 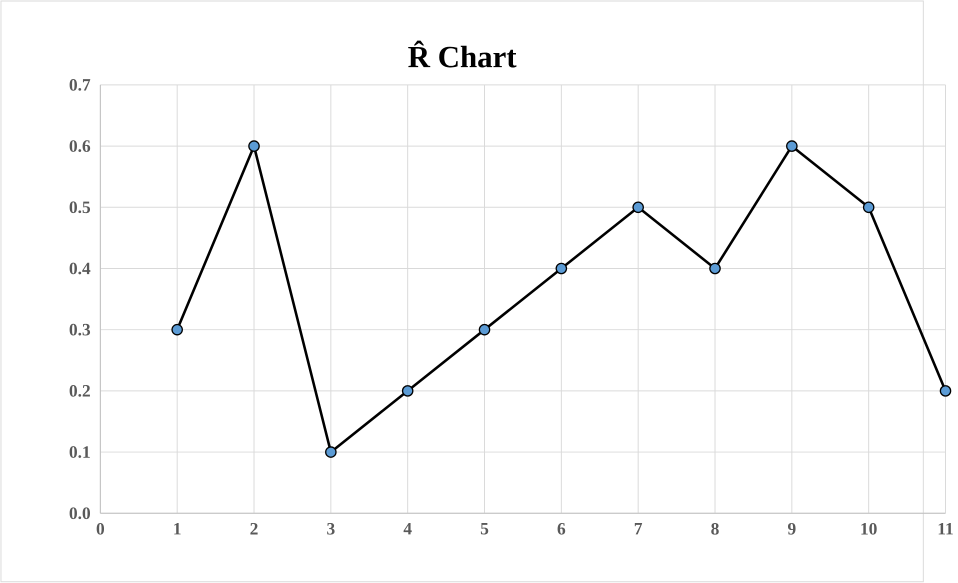 What do you see at coordinates (869, 529) in the screenshot?
I see `x-tick-label: 10` at bounding box center [869, 529].